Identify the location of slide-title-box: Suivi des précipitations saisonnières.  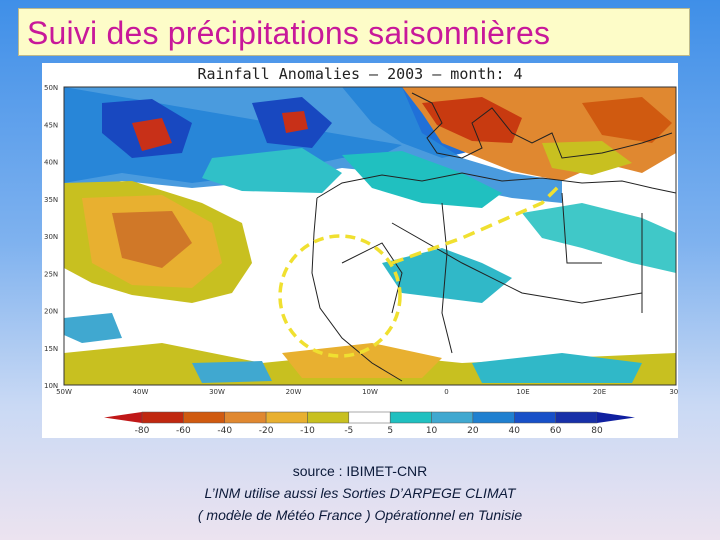
(354, 32).